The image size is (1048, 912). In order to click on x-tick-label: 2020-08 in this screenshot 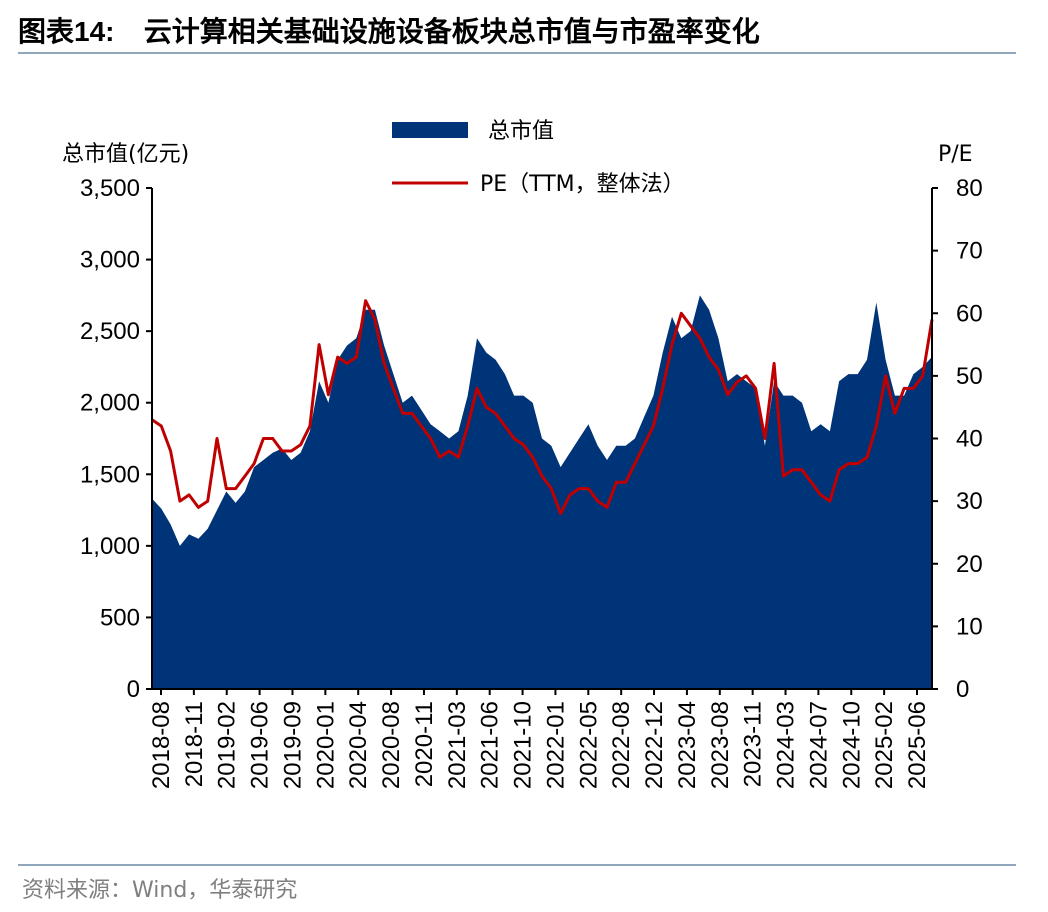, I will do `click(391, 745)`.